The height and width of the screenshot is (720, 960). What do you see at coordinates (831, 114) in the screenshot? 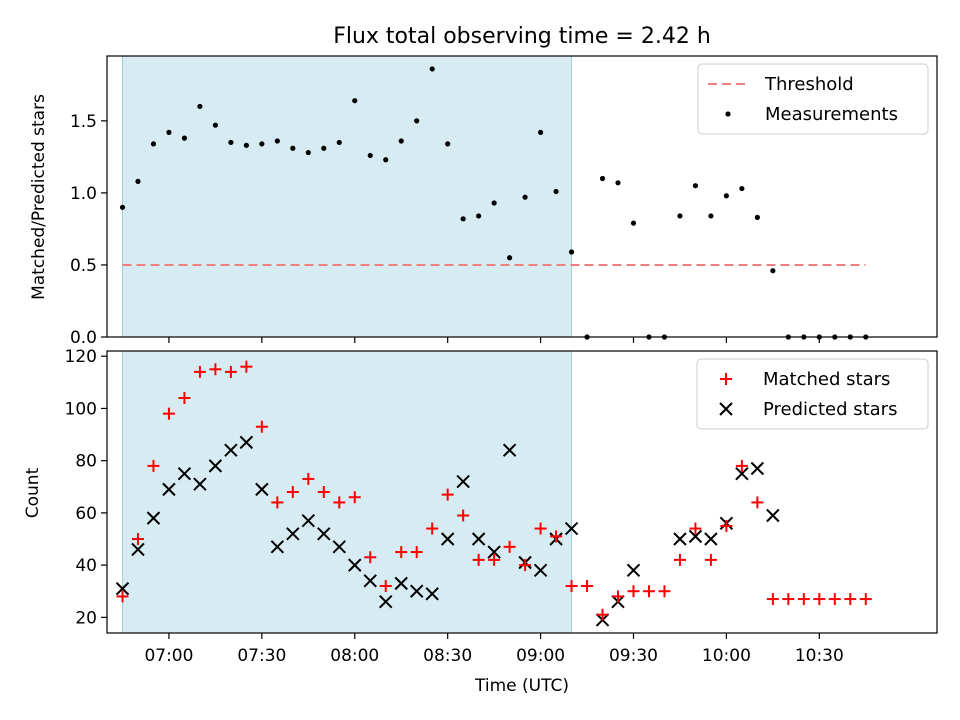
I see `legend-measurements-label: Measurements` at bounding box center [831, 114].